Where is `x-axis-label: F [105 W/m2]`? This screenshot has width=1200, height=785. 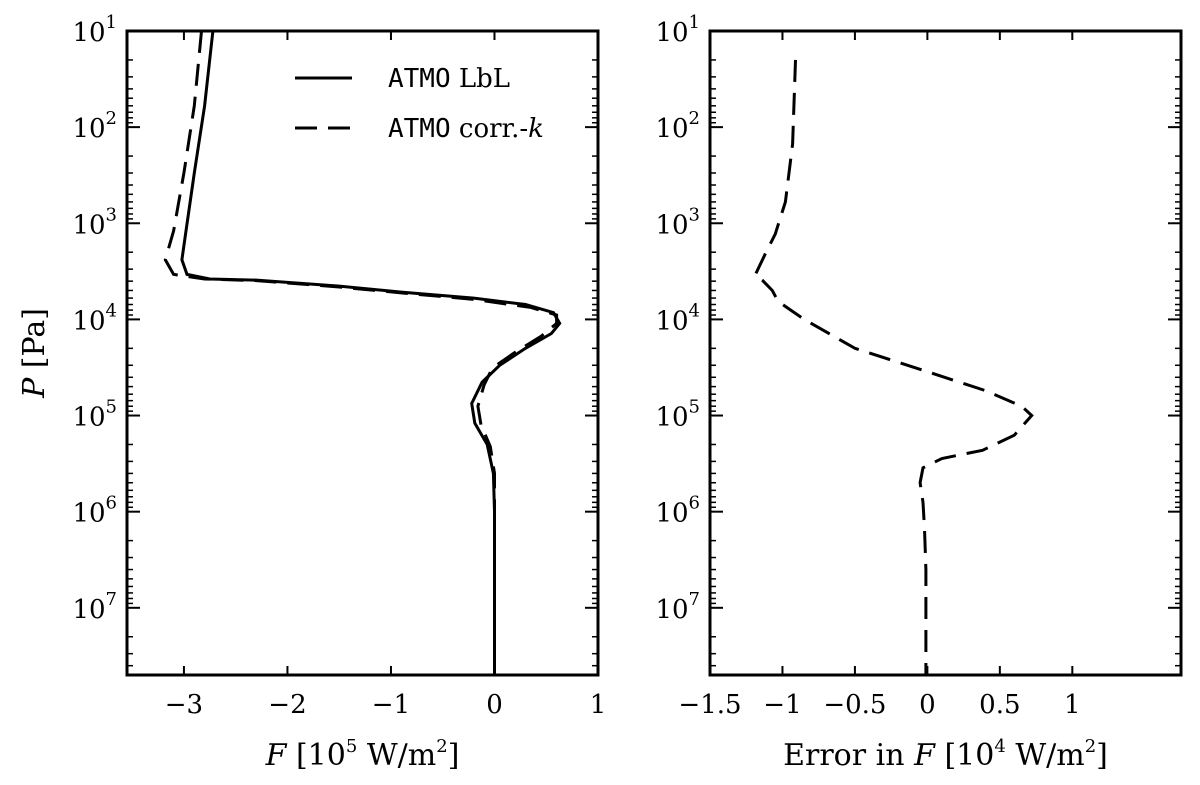
x-axis-label: F [105 W/m2] is located at coordinates (362, 754).